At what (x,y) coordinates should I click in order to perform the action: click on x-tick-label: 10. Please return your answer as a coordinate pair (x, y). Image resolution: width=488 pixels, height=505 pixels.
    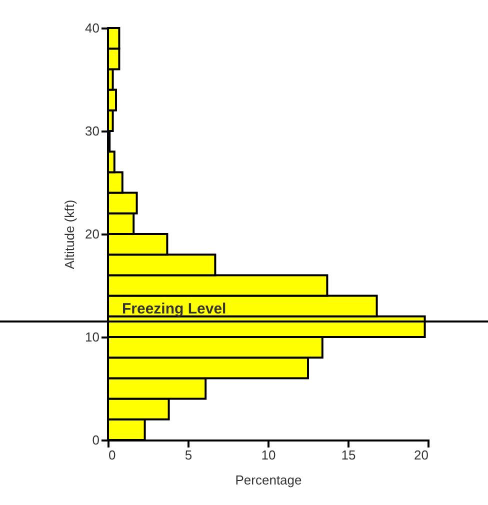
    Looking at the image, I should click on (268, 455).